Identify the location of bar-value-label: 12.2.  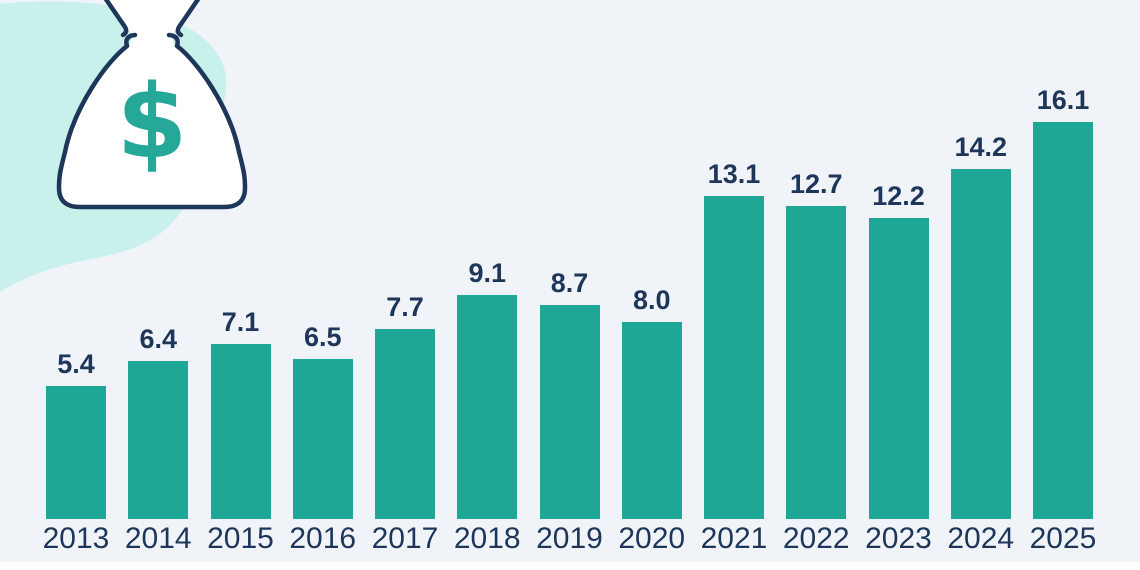
(898, 196).